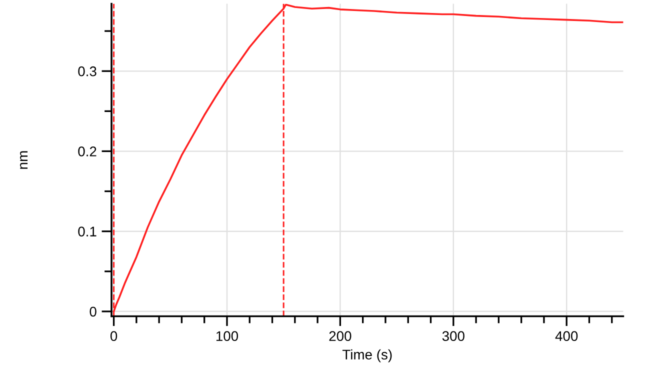  Describe the element at coordinates (227, 336) in the screenshot. I see `x-tick-label: 100` at that location.